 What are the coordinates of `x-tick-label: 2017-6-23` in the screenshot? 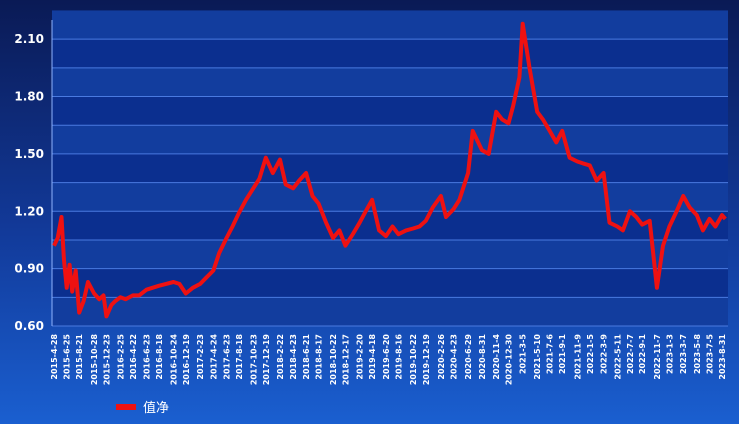 It's located at (227, 357).